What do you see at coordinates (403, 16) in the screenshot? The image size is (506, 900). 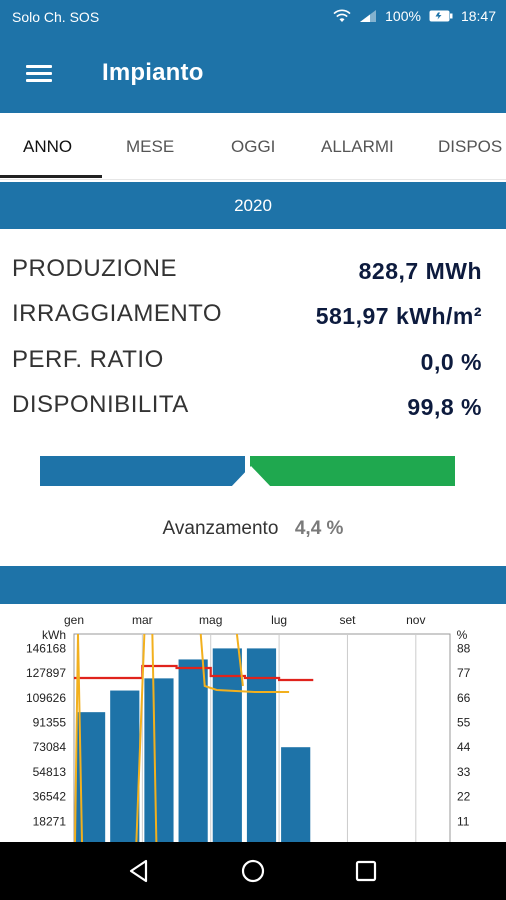 I see `battery-level: 100%` at bounding box center [403, 16].